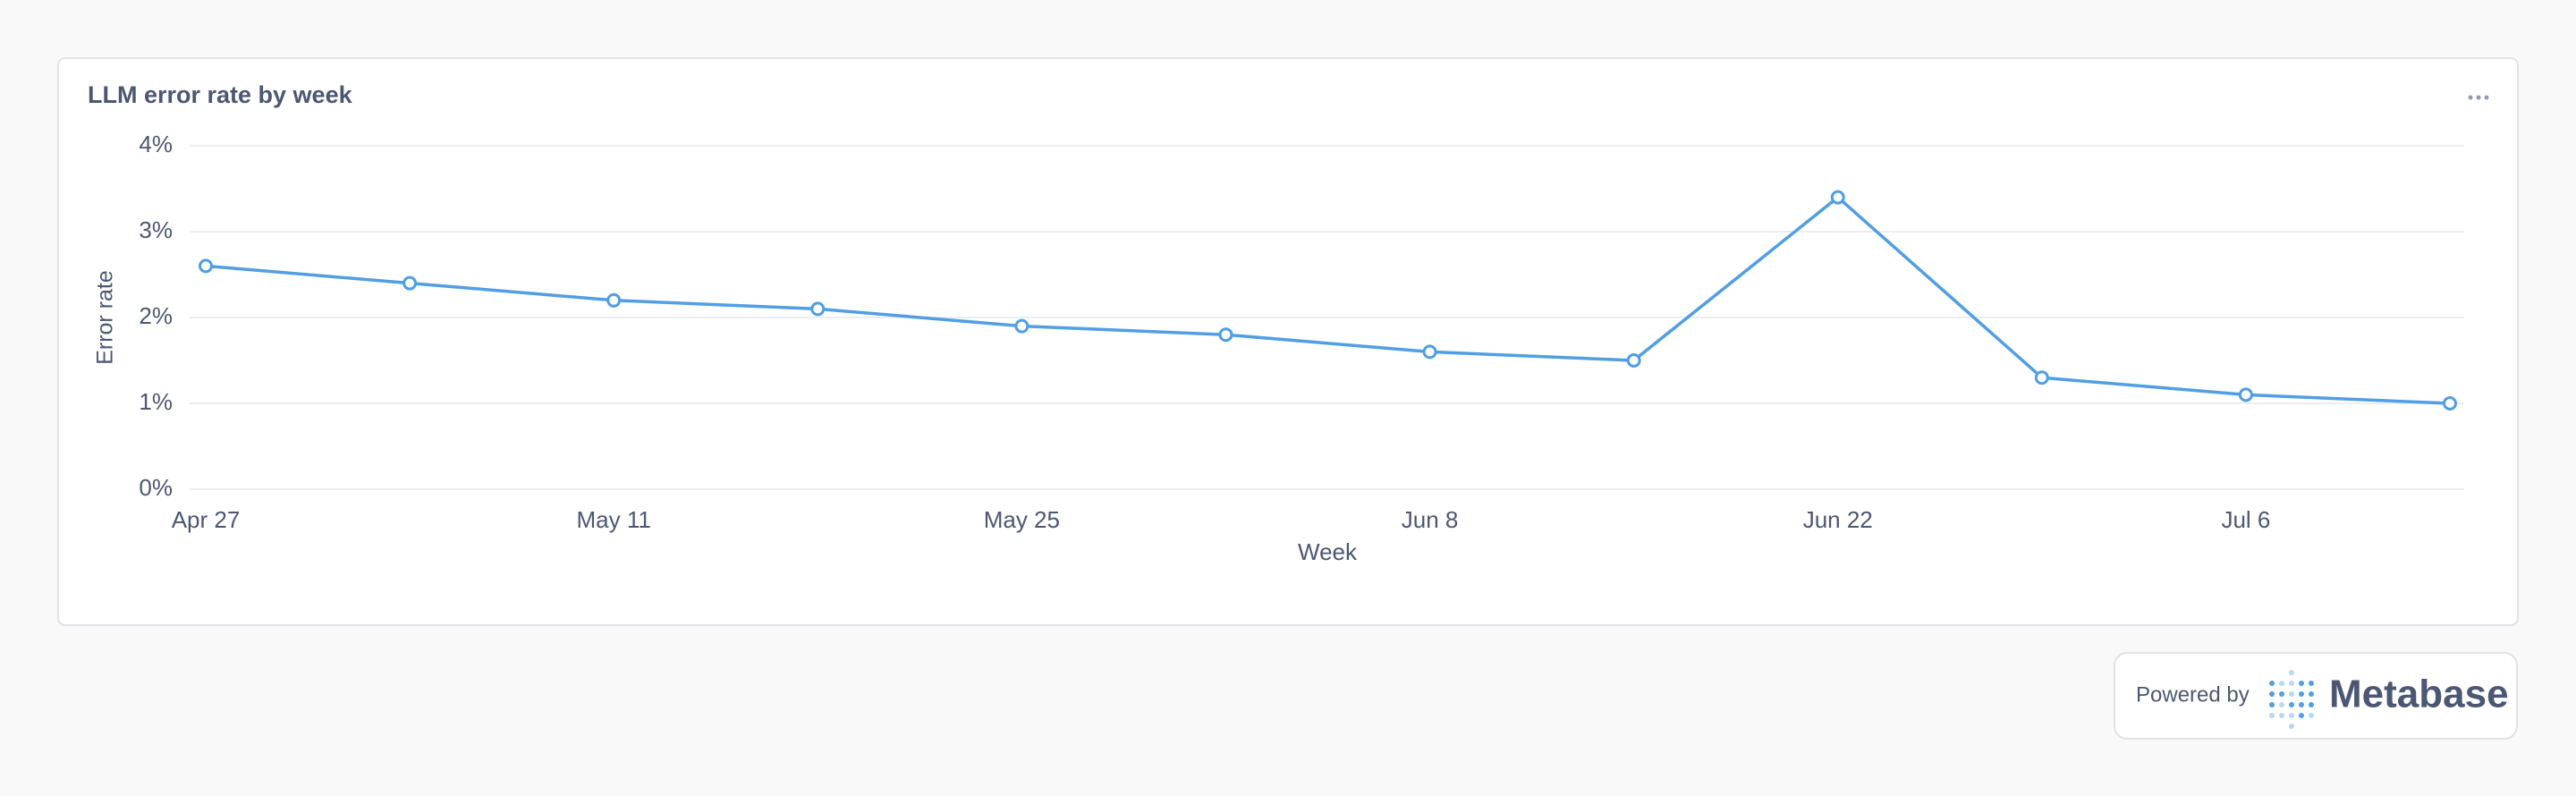 The height and width of the screenshot is (796, 2576). What do you see at coordinates (1430, 519) in the screenshot?
I see `x-tick-label: Jun 8` at bounding box center [1430, 519].